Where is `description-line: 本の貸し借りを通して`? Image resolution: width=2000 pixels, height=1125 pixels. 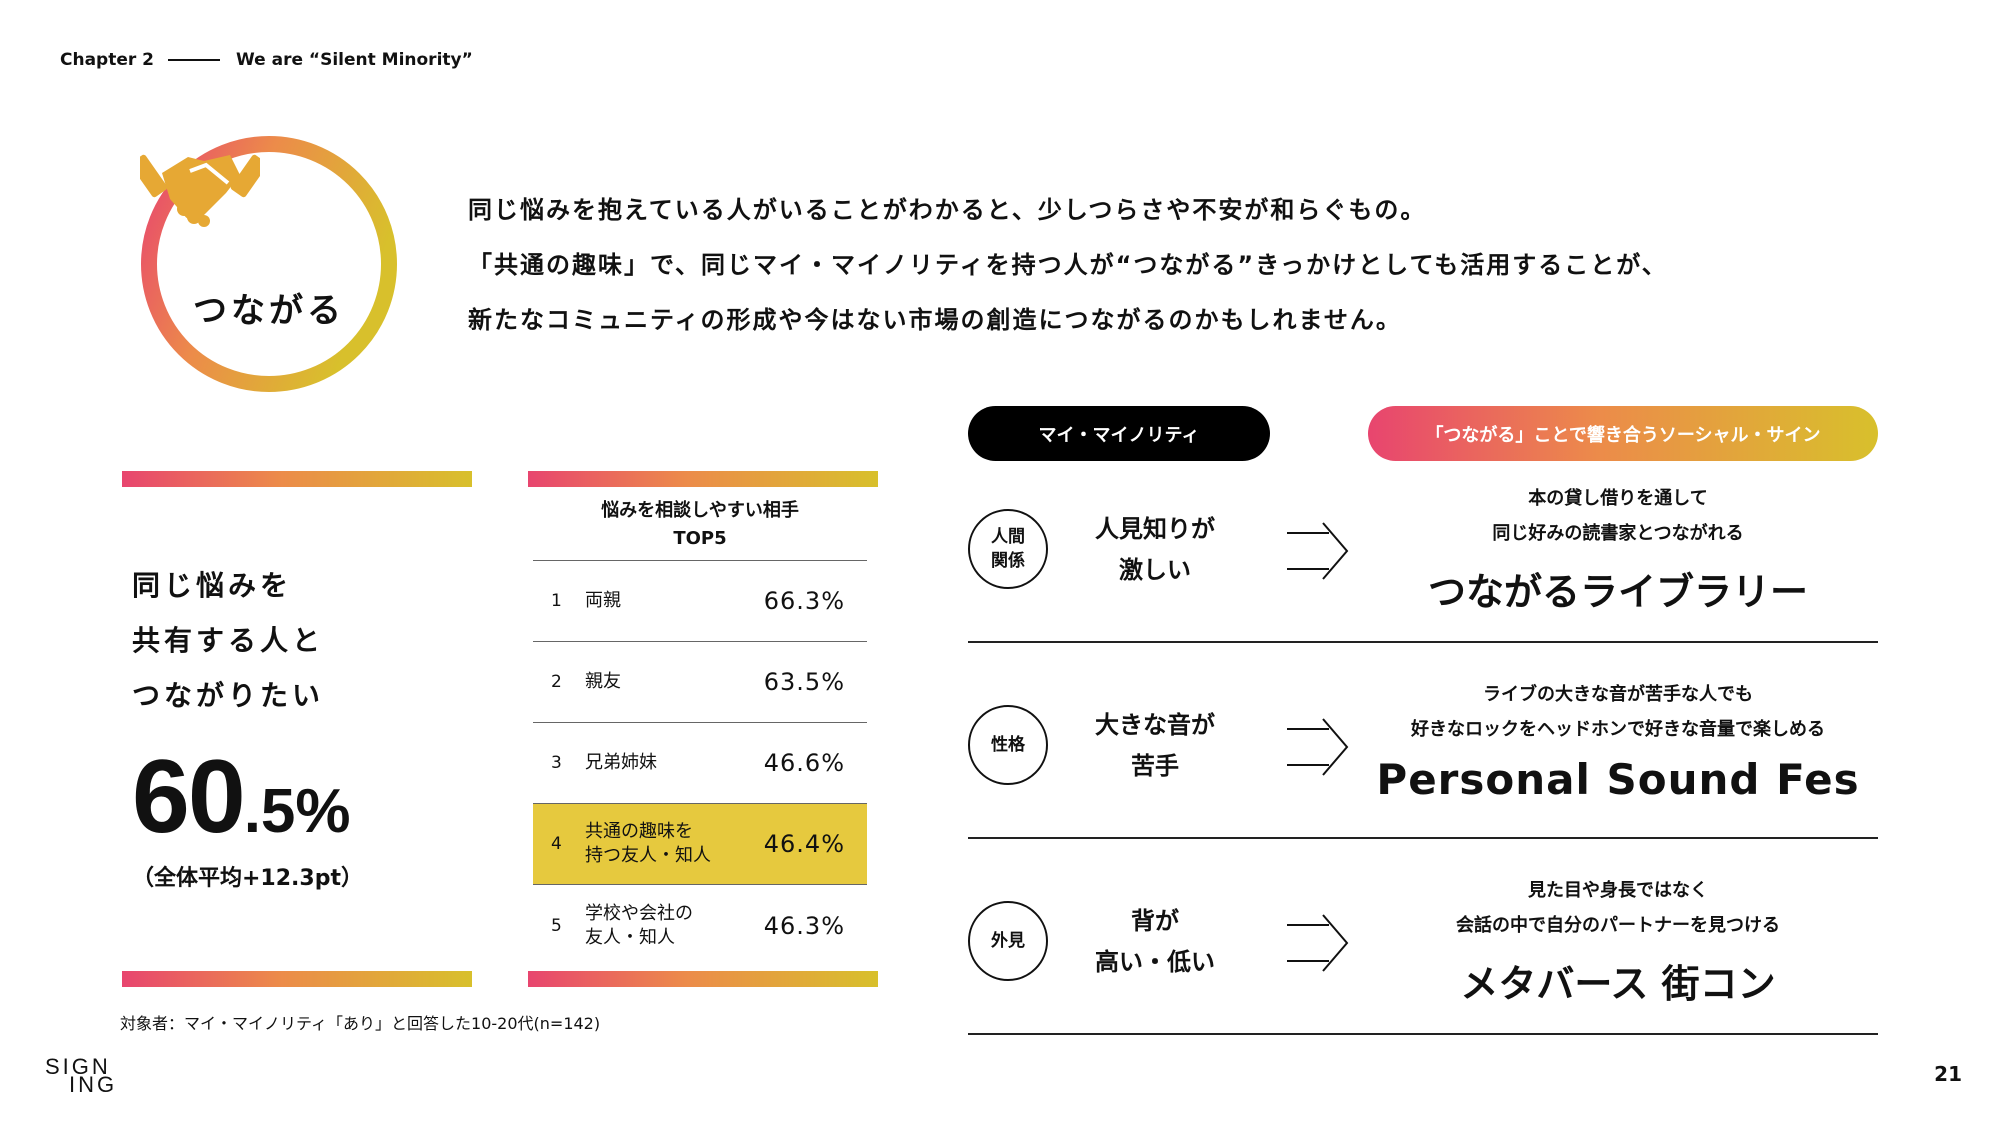 description-line: 本の貸し借りを通して is located at coordinates (1618, 498).